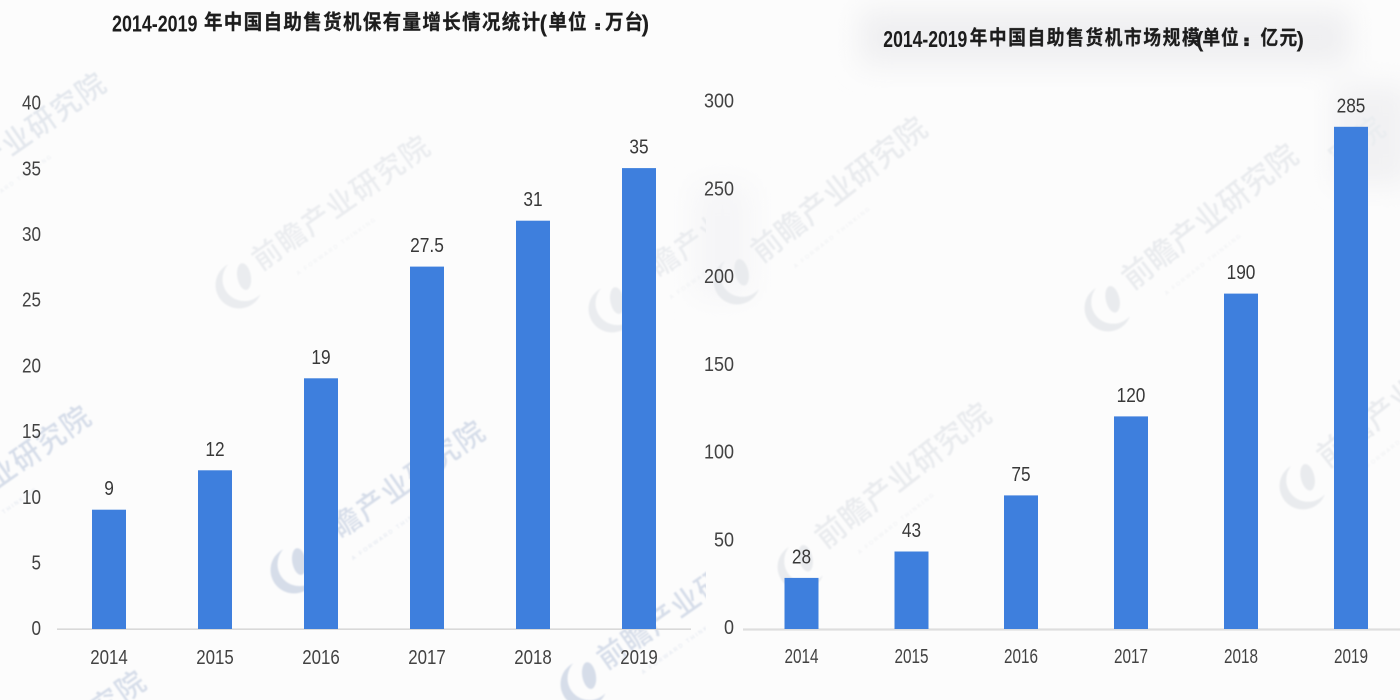 The image size is (1400, 700). I want to click on svg-text: 28, so click(801, 557).